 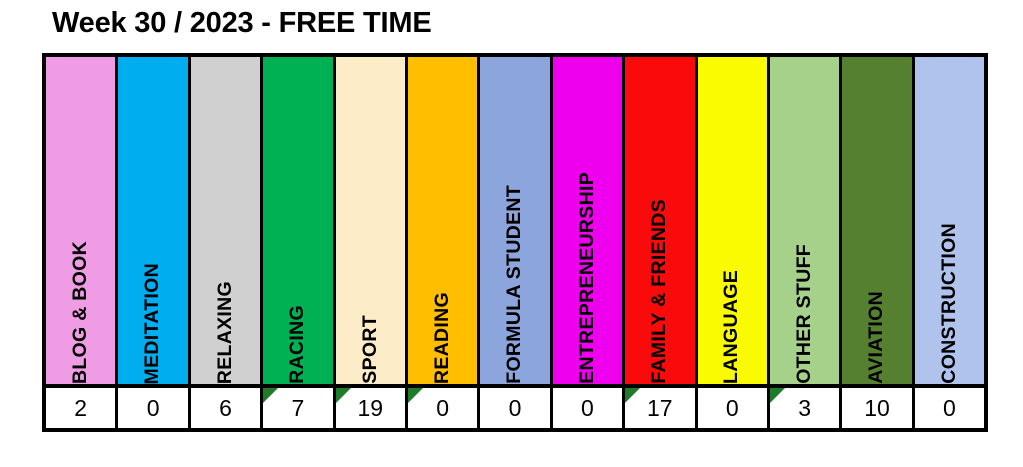 I want to click on page-title: Week 30 / 2023 - FREE TIME, so click(x=242, y=23).